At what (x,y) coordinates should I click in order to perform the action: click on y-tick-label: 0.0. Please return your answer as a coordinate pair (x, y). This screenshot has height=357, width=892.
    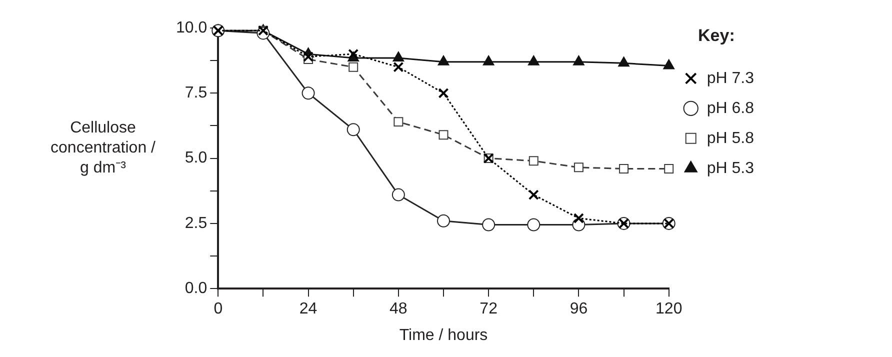
    Looking at the image, I should click on (196, 289).